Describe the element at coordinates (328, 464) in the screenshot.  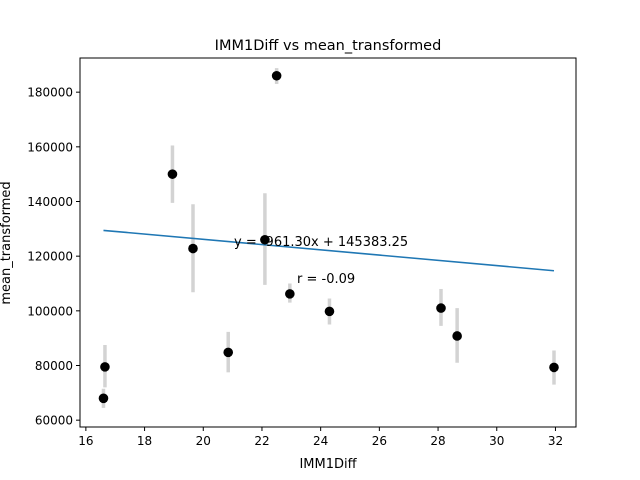
I see `x-axis-label: IMM1Diff` at that location.